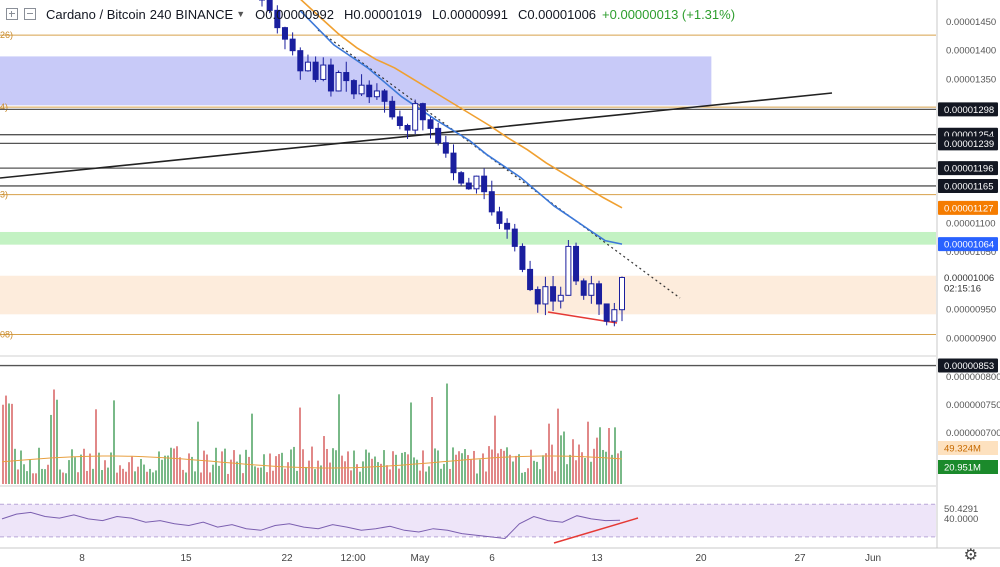 This screenshot has height=567, width=1000. What do you see at coordinates (970, 555) in the screenshot?
I see `gear-icon: ⚙` at bounding box center [970, 555].